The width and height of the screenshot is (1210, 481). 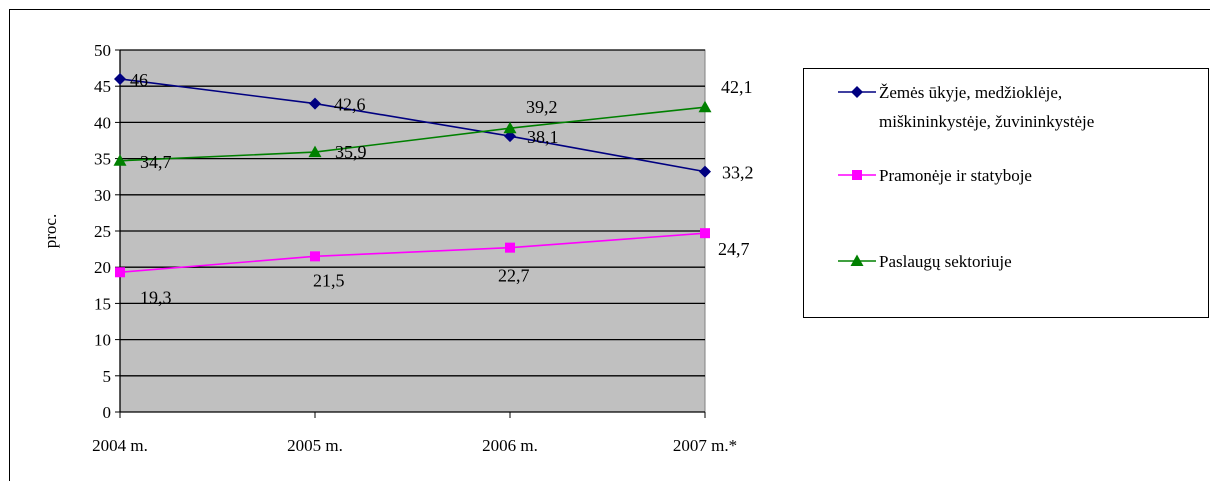 I want to click on data-label: 33,2, so click(x=738, y=173).